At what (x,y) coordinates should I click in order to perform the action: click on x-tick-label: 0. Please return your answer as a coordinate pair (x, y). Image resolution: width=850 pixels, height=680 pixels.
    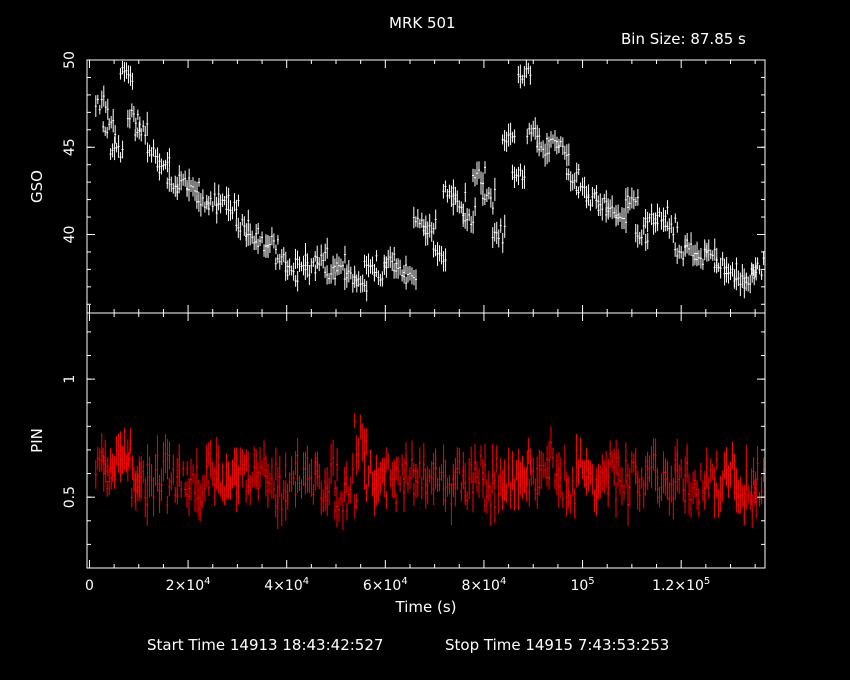
    Looking at the image, I should click on (89, 586).